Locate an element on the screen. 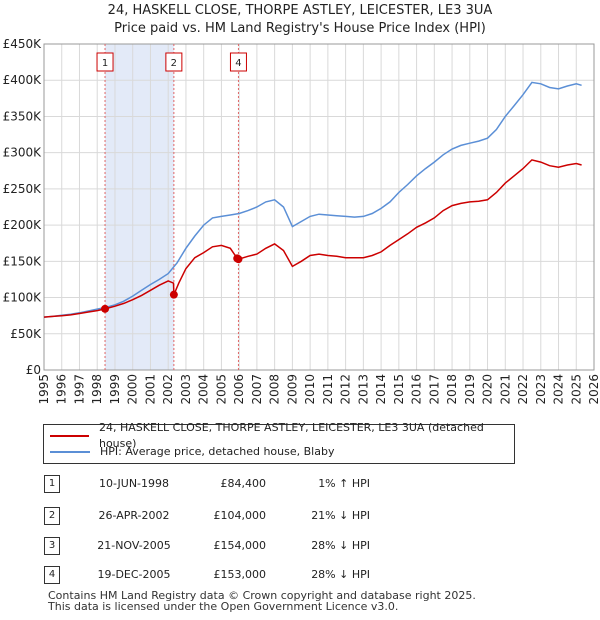  y-tick-label: £100K is located at coordinates (23, 298).